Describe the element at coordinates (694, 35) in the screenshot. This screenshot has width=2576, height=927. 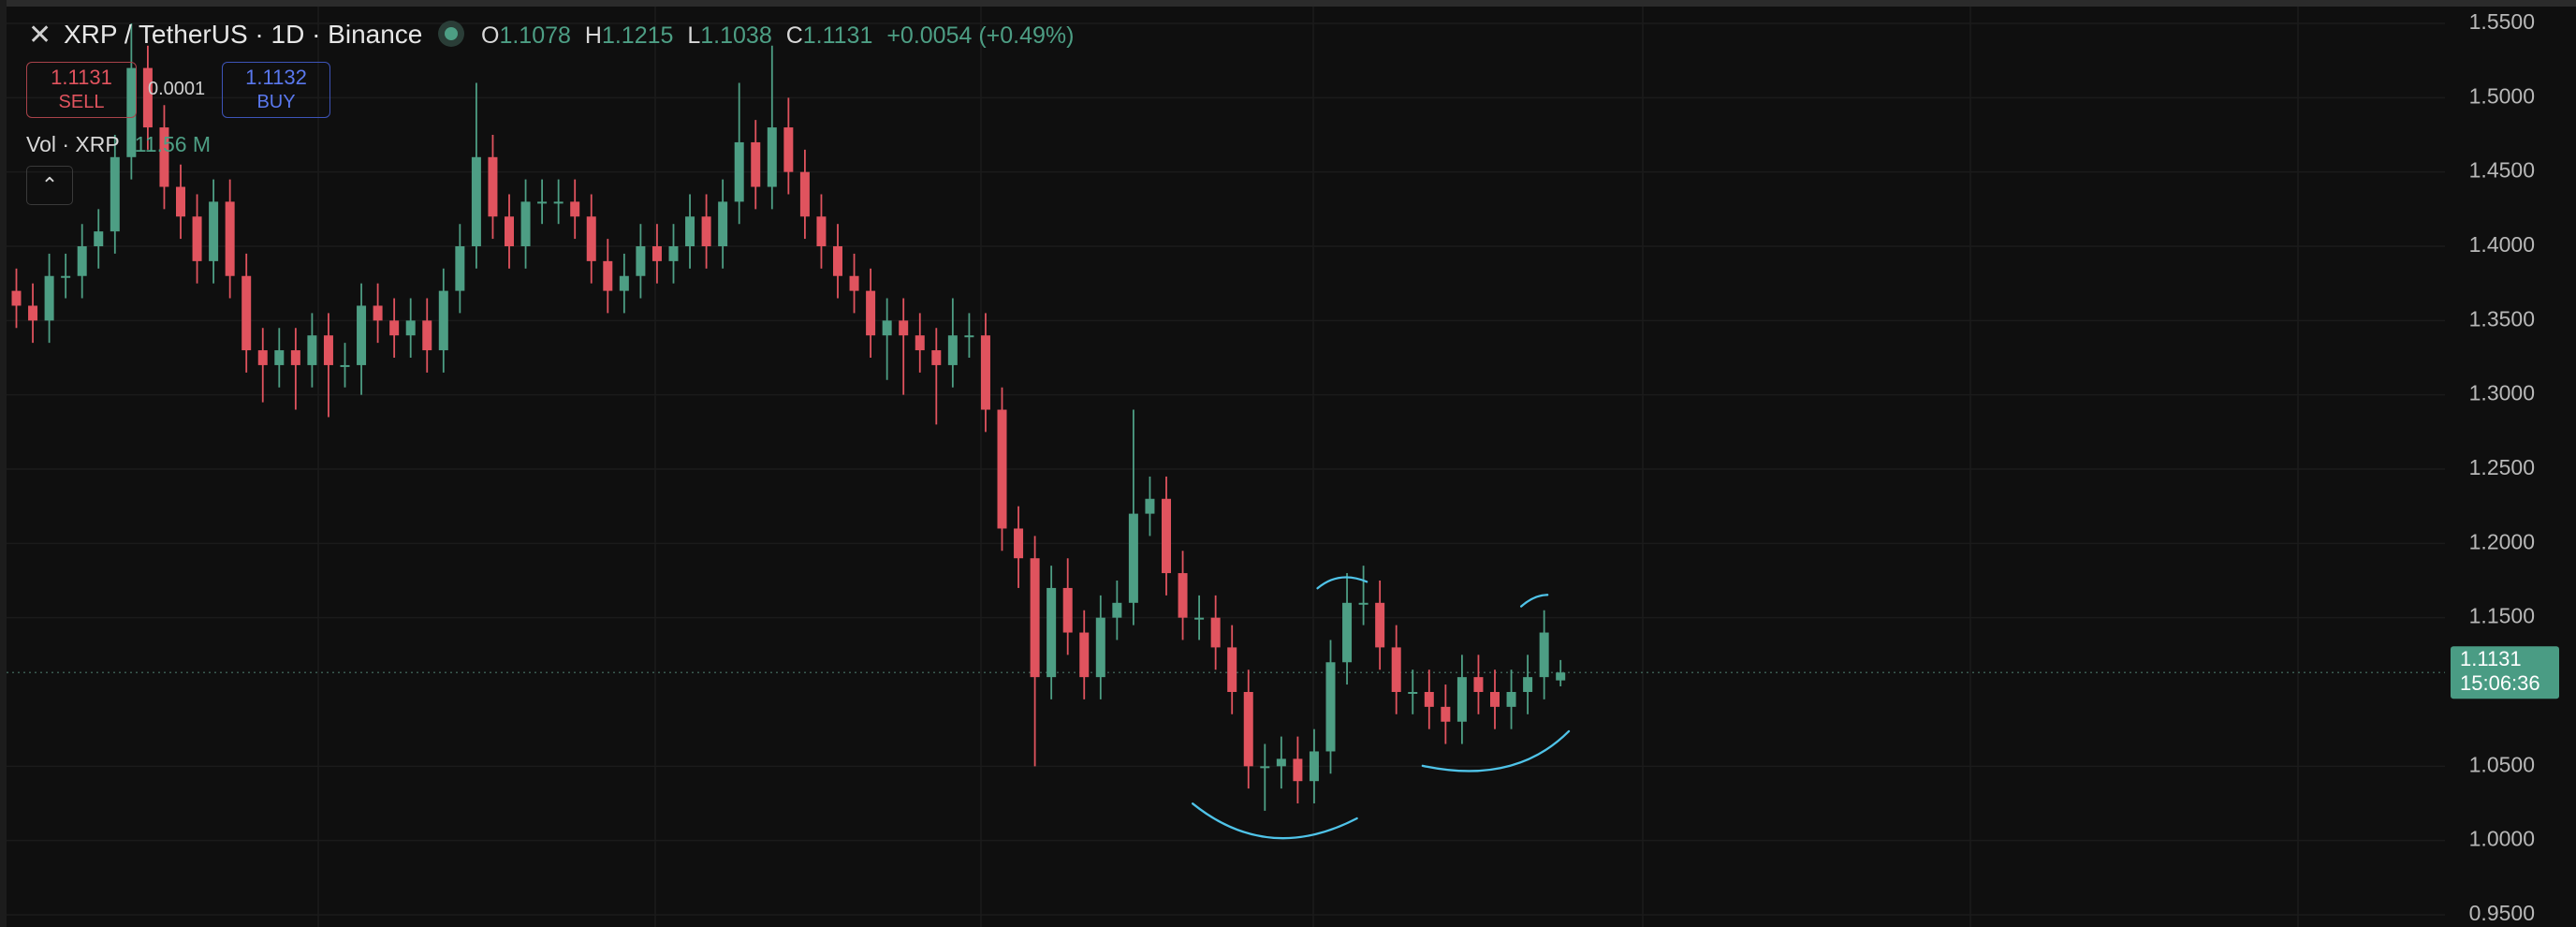
I see `ohlc-letter: L` at that location.